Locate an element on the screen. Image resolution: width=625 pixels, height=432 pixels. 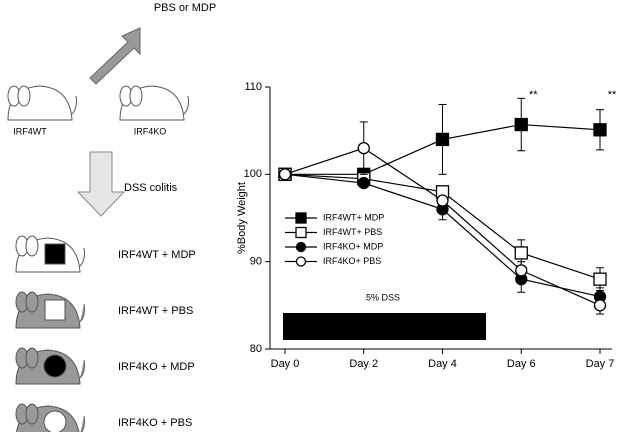
legend-label: IRF4WT+ MDP is located at coordinates (353, 217).